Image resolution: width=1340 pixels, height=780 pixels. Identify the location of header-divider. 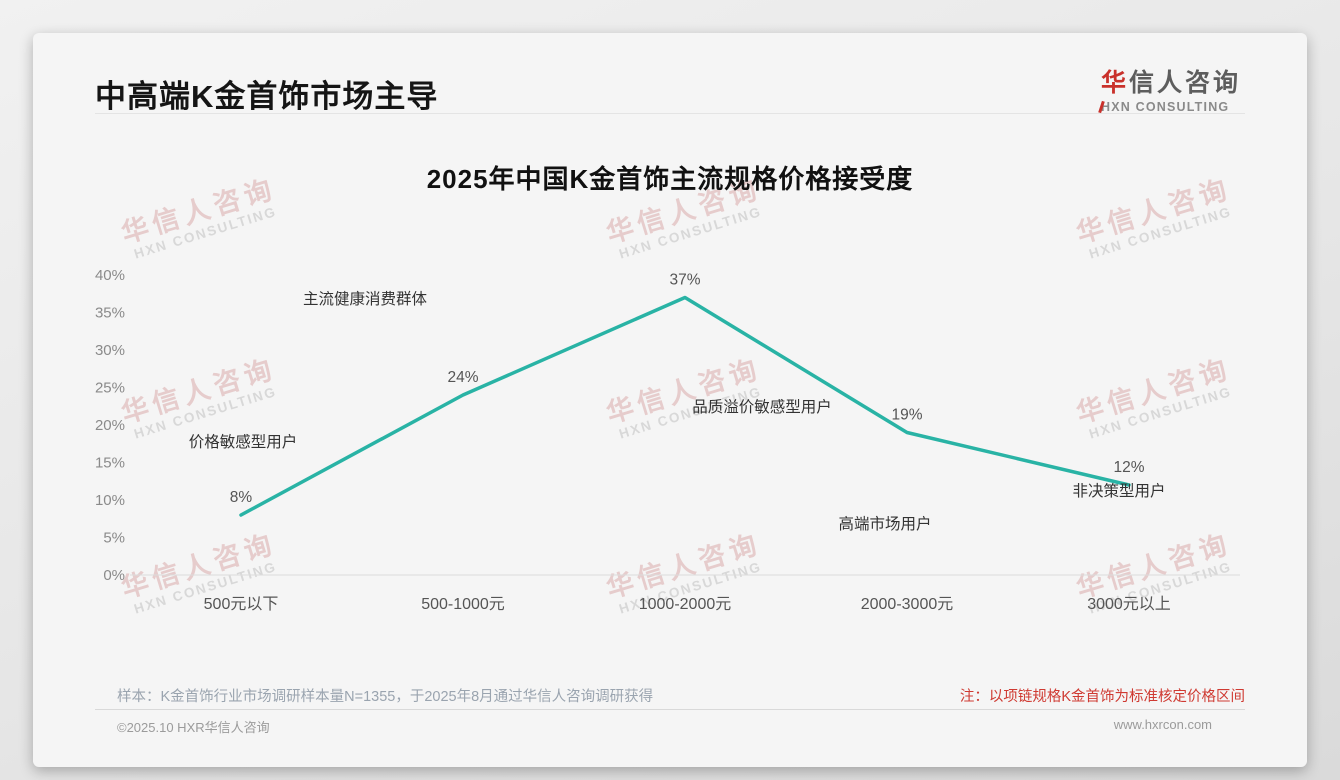
(670, 113).